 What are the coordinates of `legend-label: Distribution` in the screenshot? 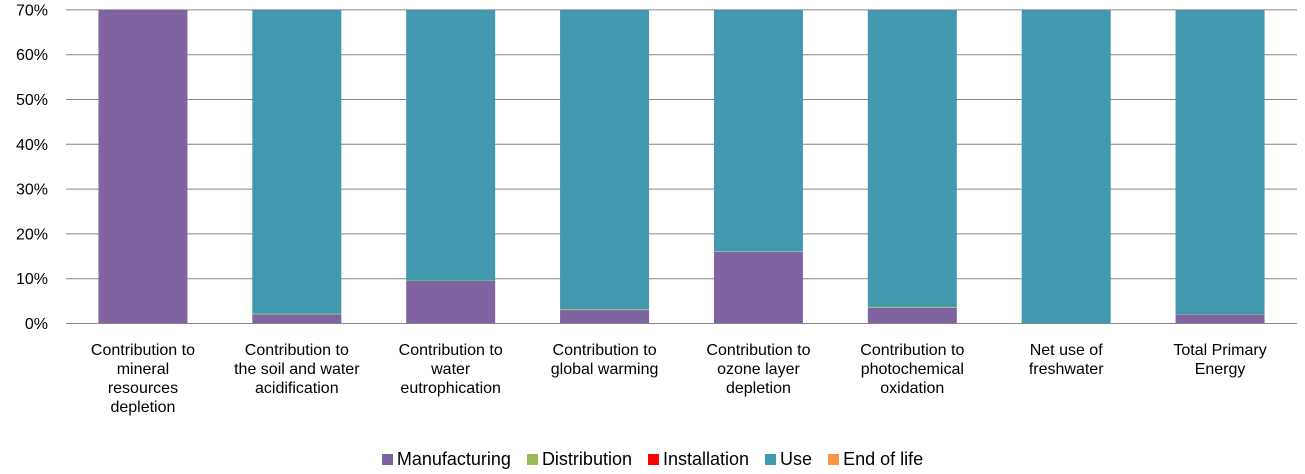 It's located at (586, 459).